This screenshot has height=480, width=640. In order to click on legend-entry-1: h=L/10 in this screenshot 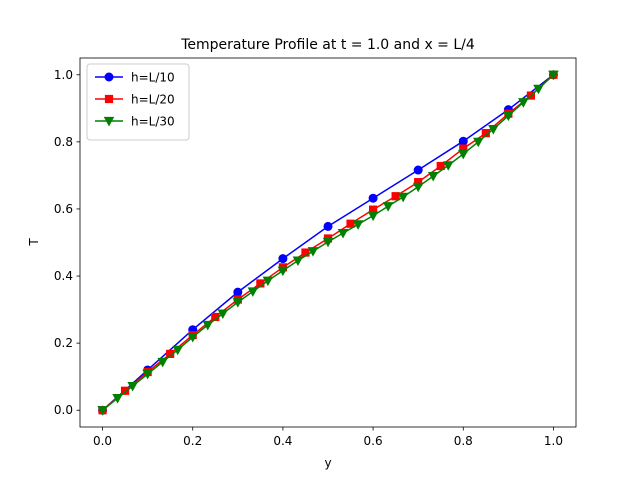, I will do `click(135, 78)`.